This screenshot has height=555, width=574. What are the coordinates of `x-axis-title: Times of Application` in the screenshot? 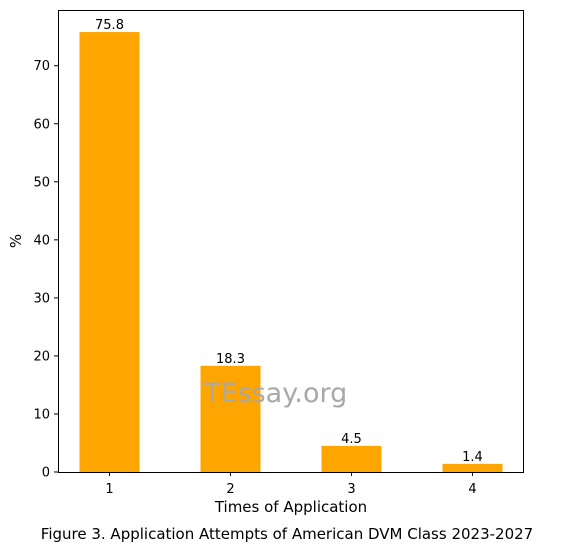 It's located at (290, 507).